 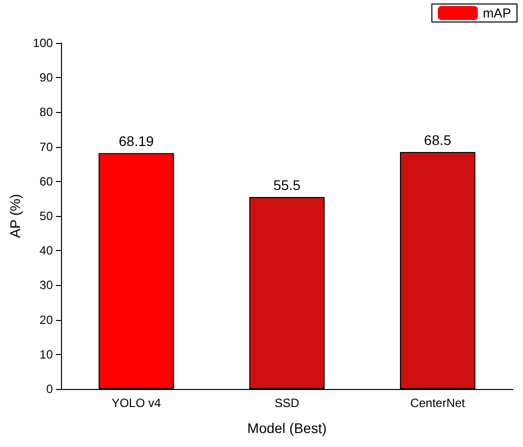 I want to click on data-label: 68.5, so click(x=438, y=140).